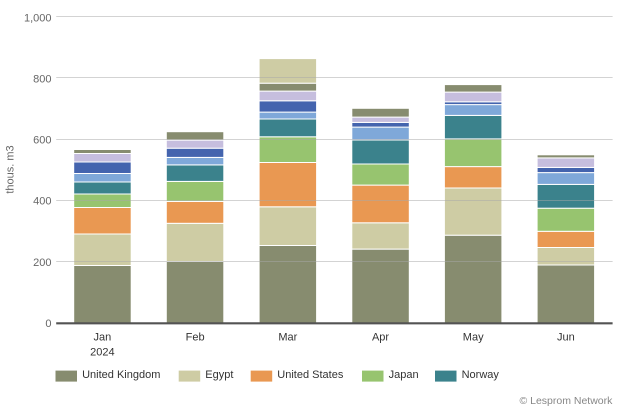 The height and width of the screenshot is (420, 624). Describe the element at coordinates (287, 338) in the screenshot. I see `svg-text: Mar` at that location.